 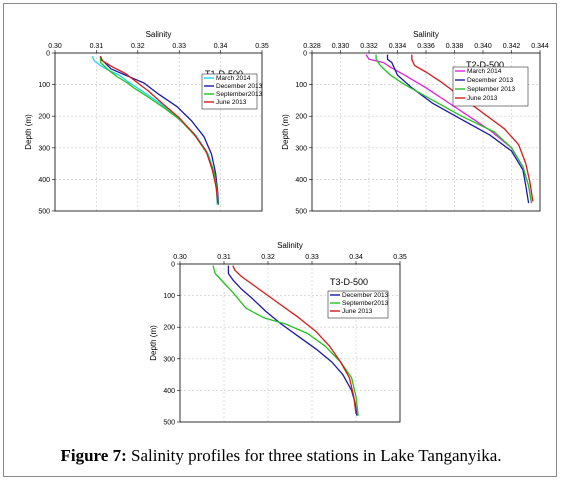 I want to click on x-tick-label: 0.340, so click(x=483, y=46).